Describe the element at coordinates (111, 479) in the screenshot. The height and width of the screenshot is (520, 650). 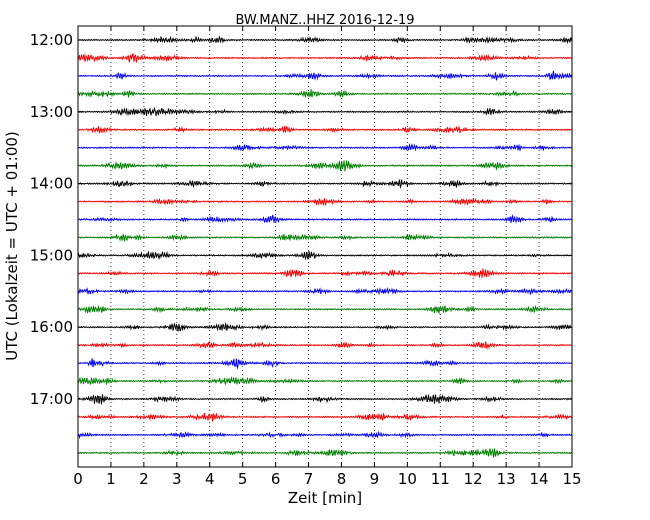
I see `x-tick-label: 1` at that location.